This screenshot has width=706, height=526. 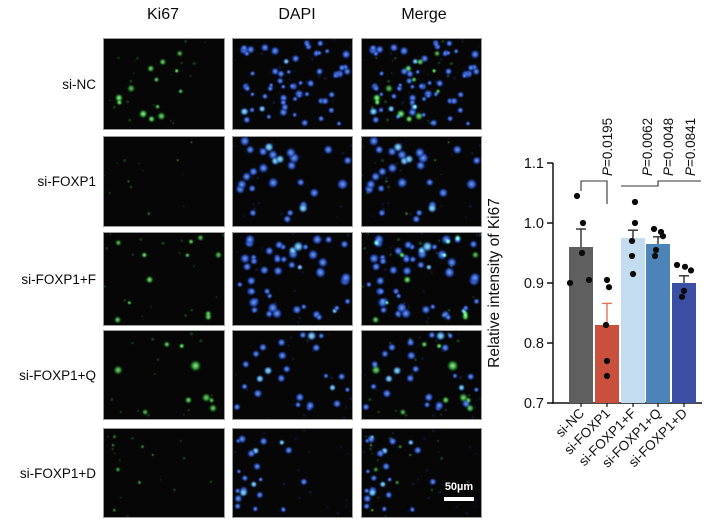 What do you see at coordinates (66, 181) in the screenshot?
I see `row-label-si-foxp1: si-FOXP1` at bounding box center [66, 181].